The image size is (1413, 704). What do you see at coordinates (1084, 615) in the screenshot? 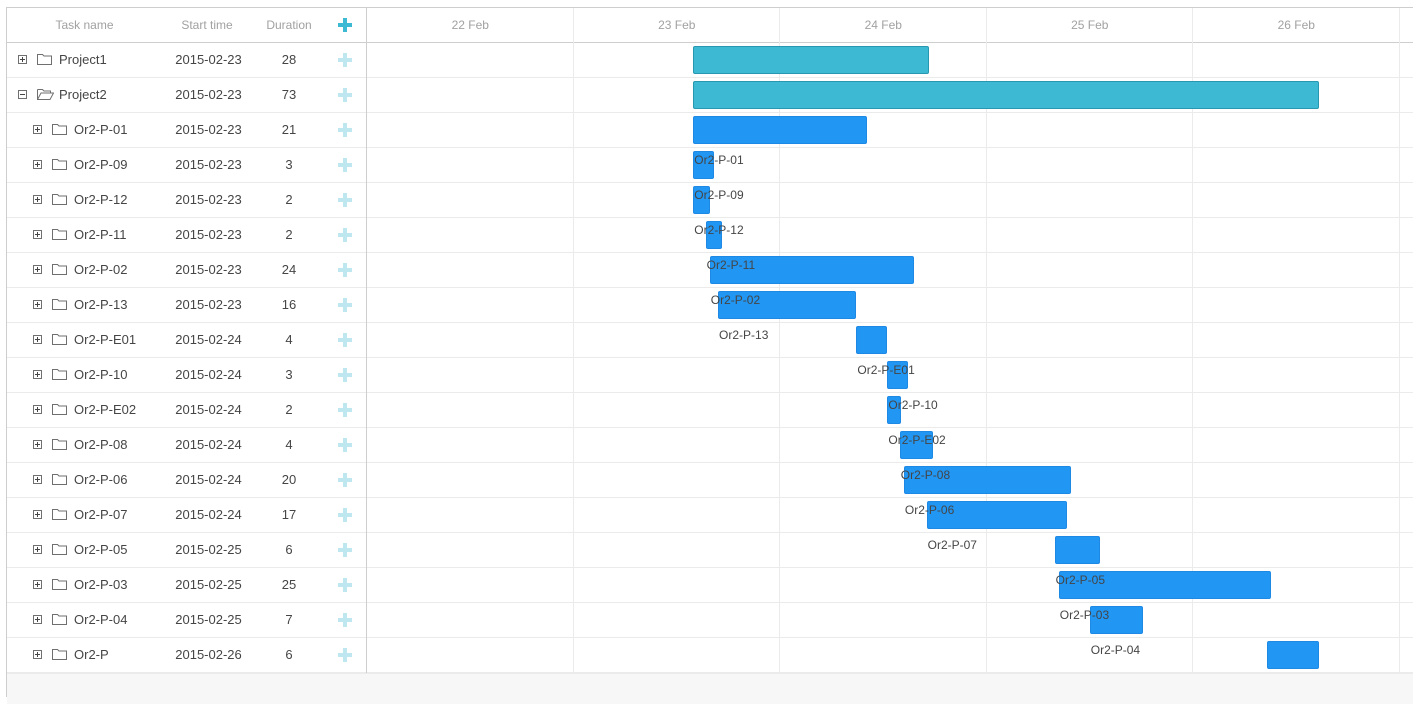
I see `task-bar-label: Or2-P-03` at bounding box center [1084, 615].